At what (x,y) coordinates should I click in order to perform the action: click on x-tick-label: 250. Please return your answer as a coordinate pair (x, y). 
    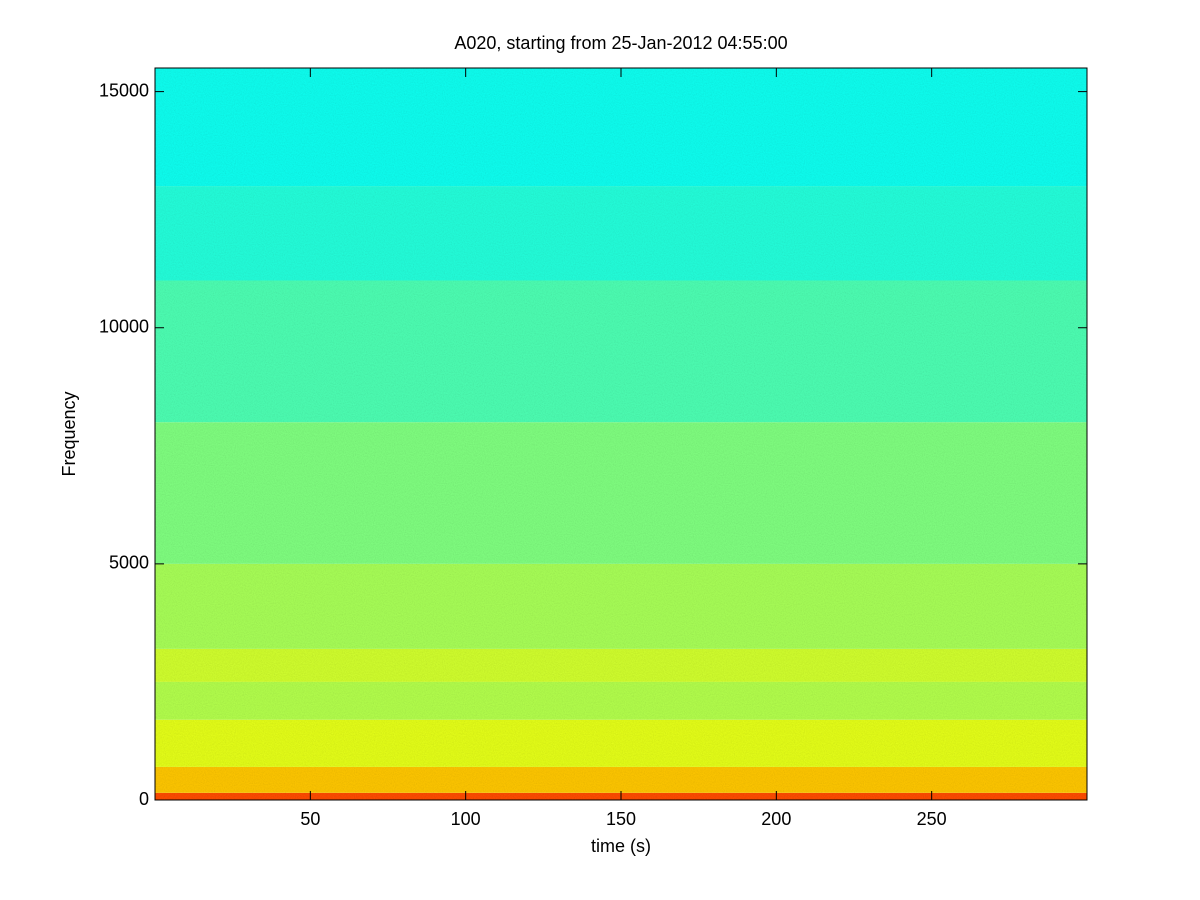
    Looking at the image, I should click on (932, 819).